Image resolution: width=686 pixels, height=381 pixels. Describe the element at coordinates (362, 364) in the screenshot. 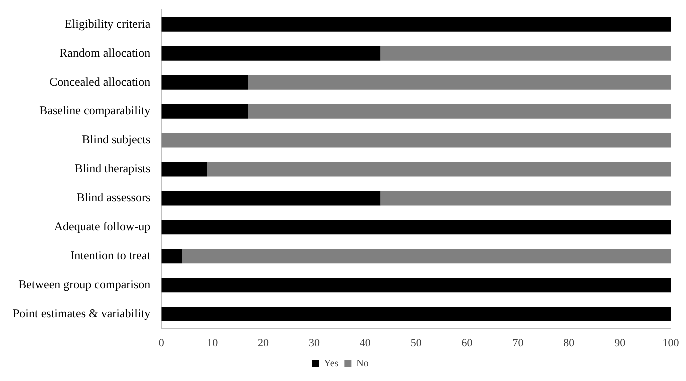

I see `legend-label: No` at that location.